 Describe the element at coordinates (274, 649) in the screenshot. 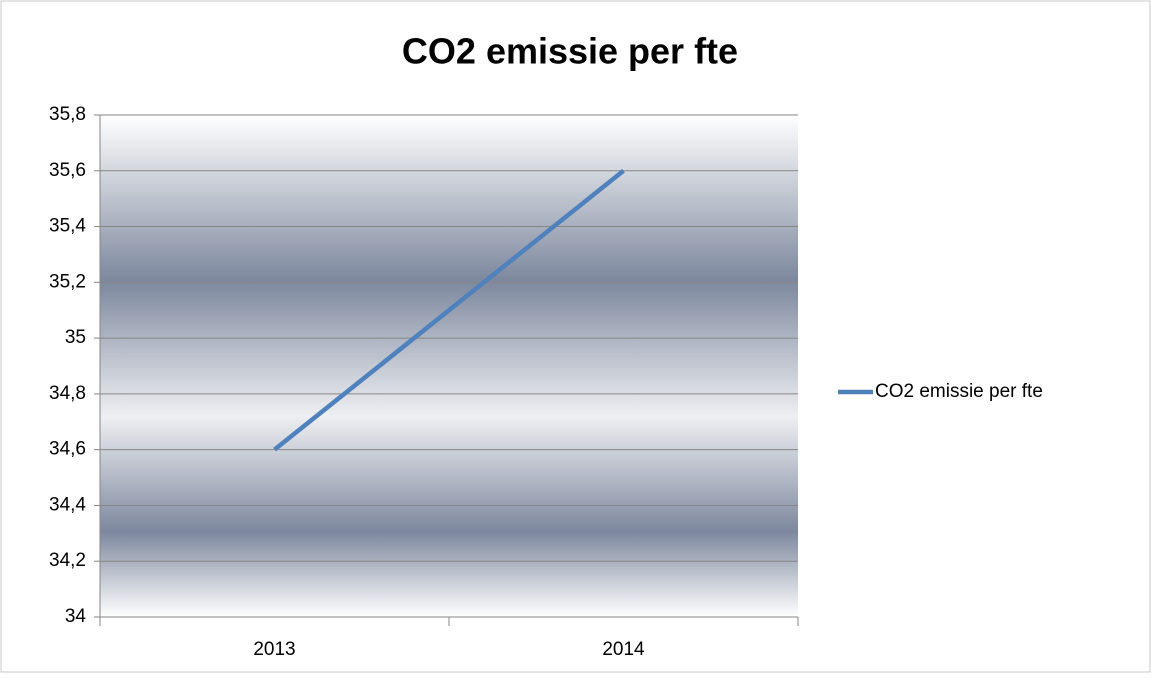

I see `x-tick-label: 2013` at that location.